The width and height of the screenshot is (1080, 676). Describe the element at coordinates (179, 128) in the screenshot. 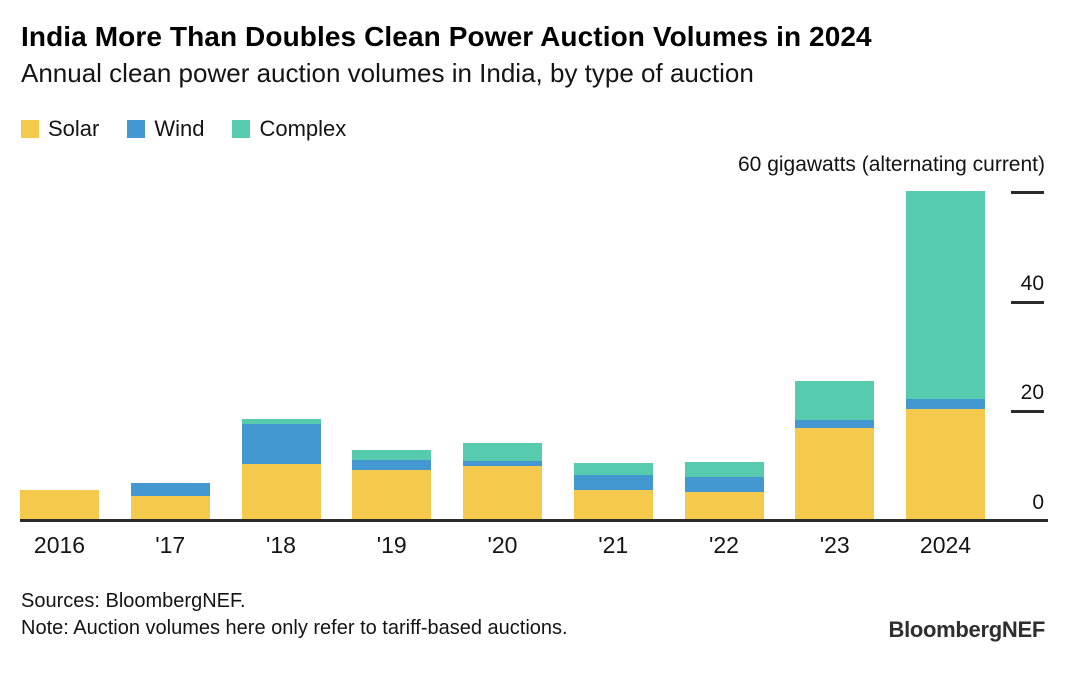

I see `legend-label: Wind` at that location.